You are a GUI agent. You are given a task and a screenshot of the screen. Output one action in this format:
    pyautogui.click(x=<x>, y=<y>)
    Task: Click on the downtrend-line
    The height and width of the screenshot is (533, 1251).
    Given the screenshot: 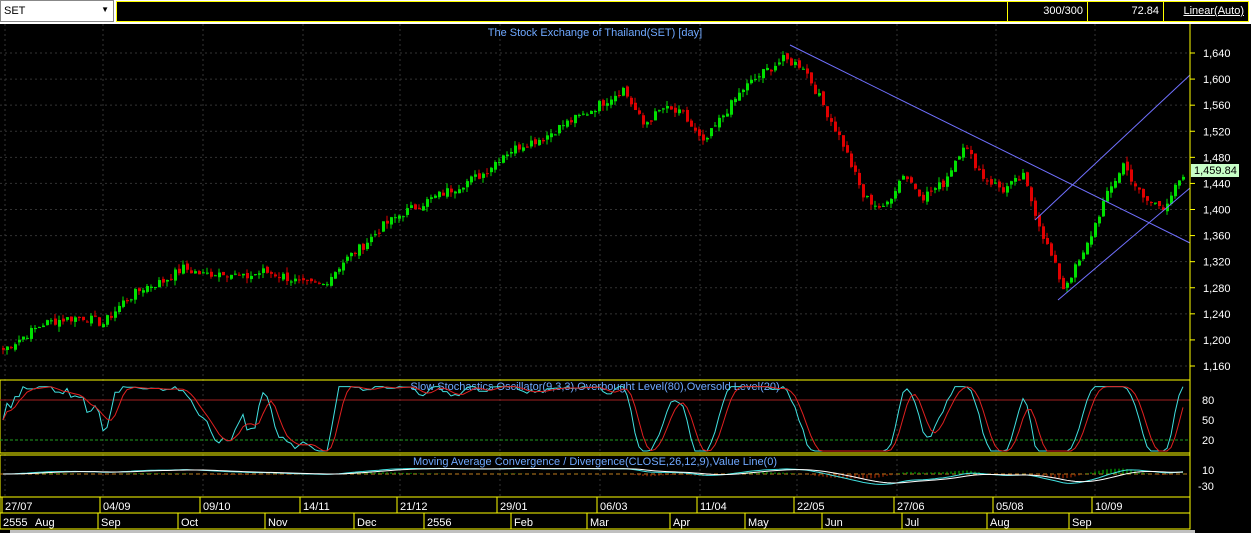 What is the action you would take?
    pyautogui.click(x=990, y=144)
    